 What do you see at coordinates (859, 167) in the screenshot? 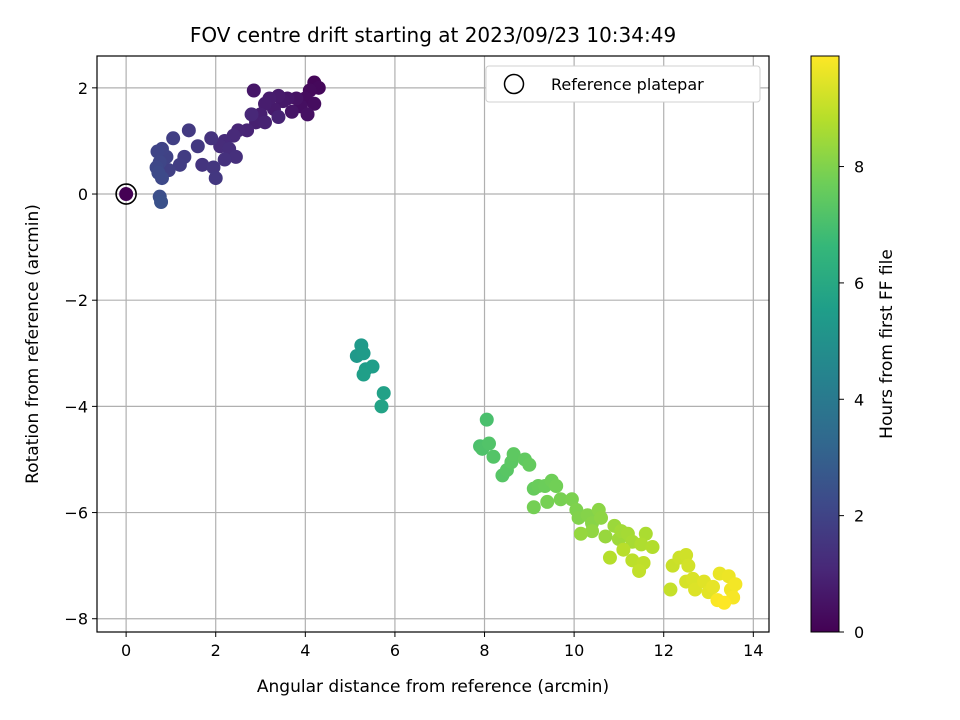
I see `colorbar-tick-label: 8` at bounding box center [859, 167].